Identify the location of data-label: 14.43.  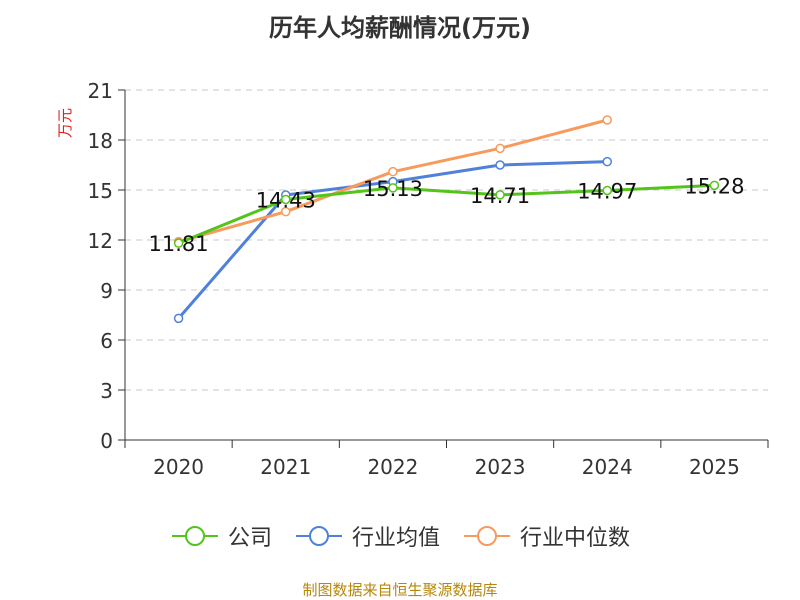
(286, 201).